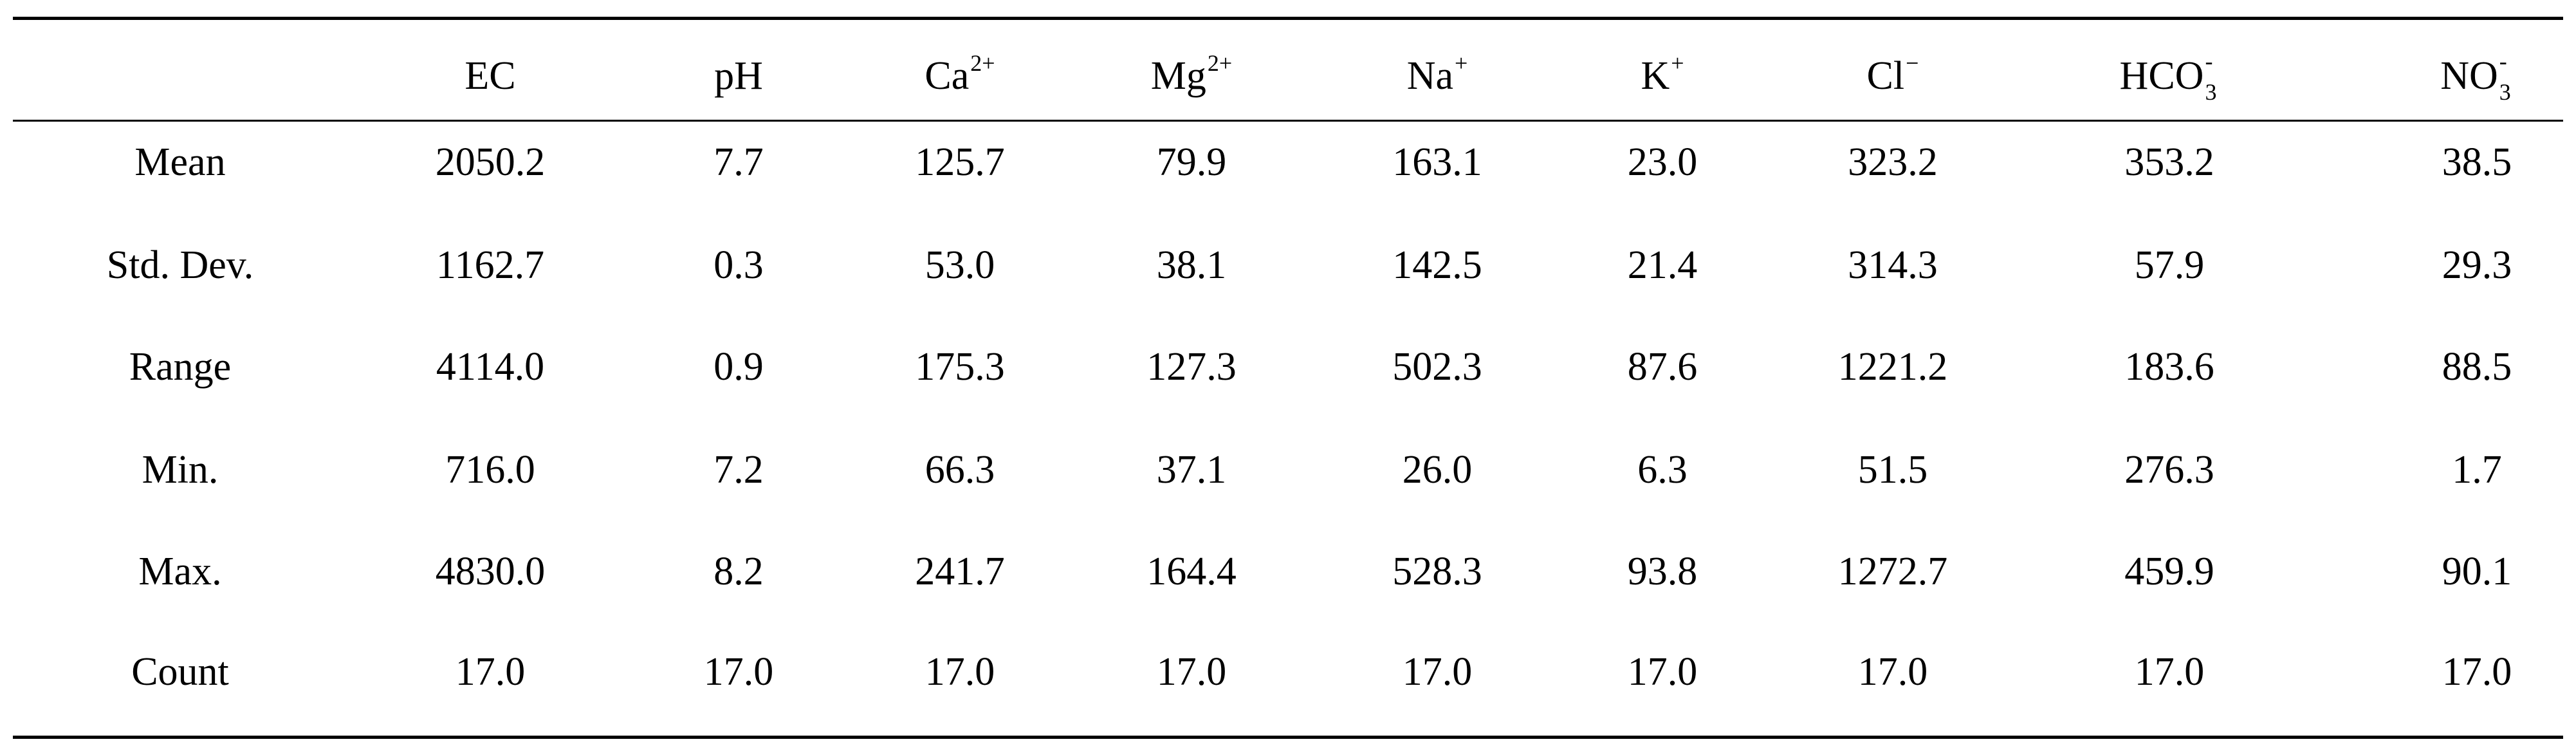  What do you see at coordinates (1178, 76) in the screenshot?
I see `column-header-base: Mg` at bounding box center [1178, 76].